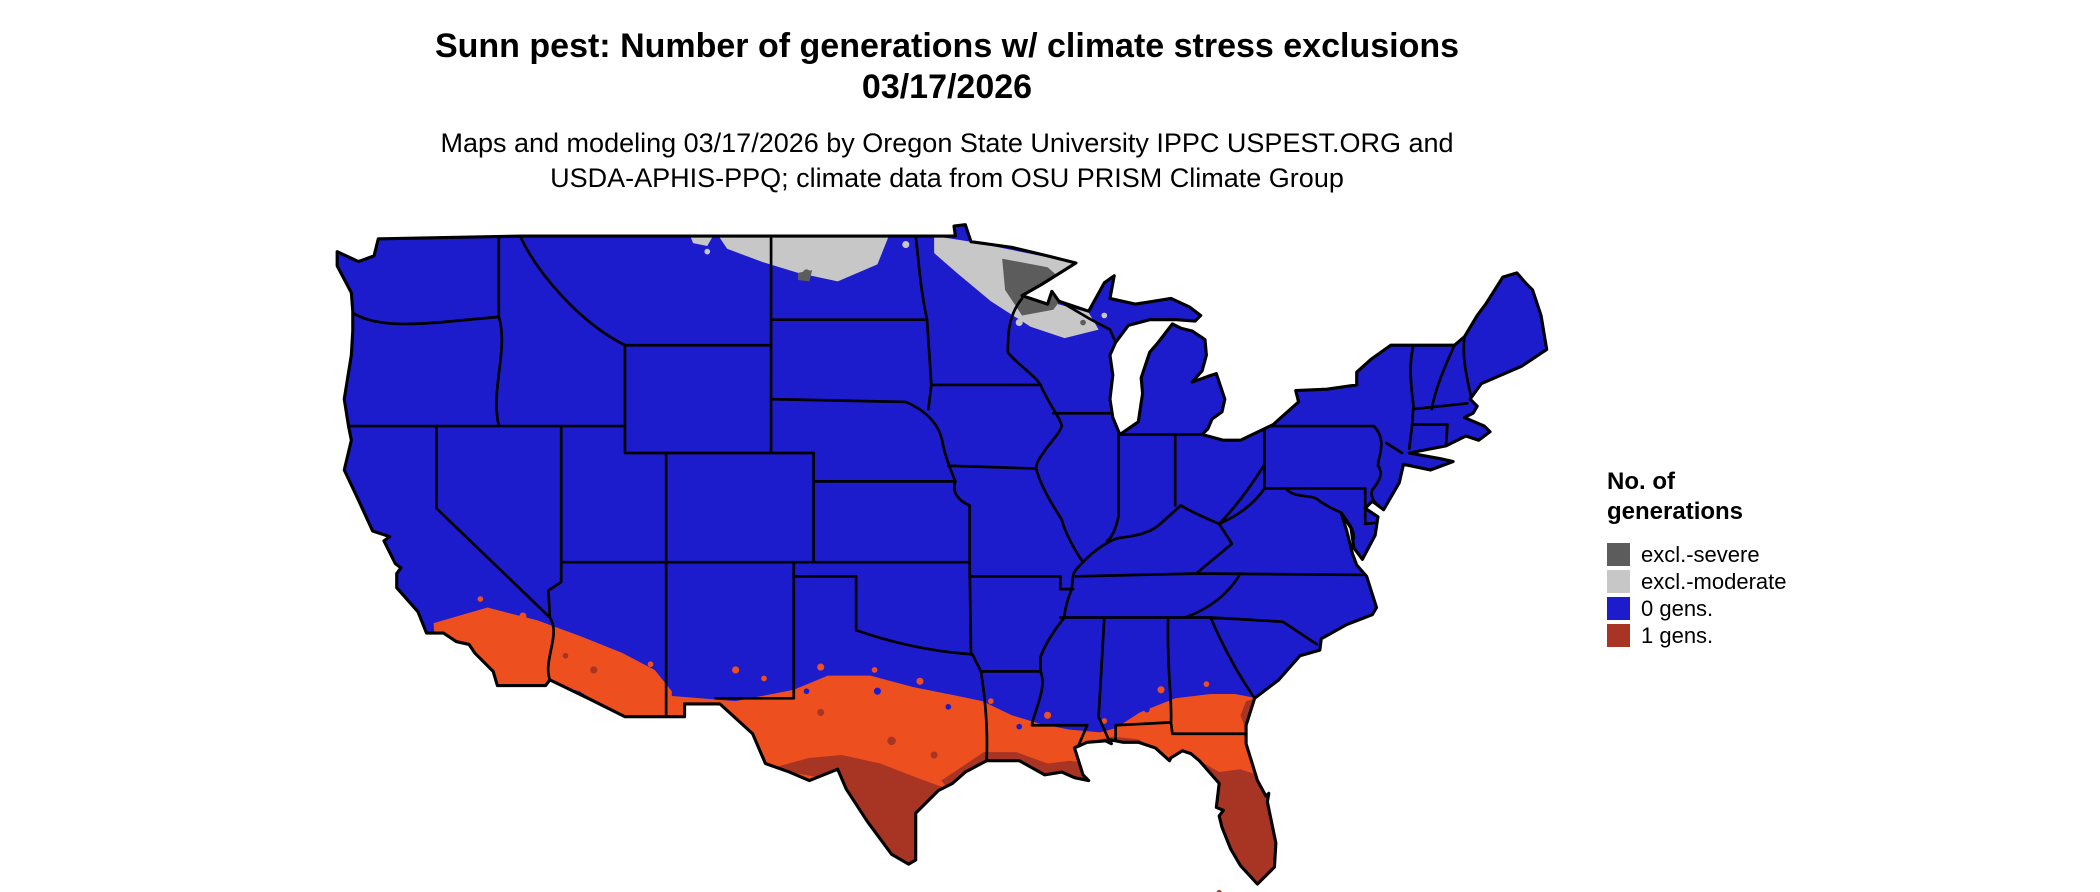 Image resolution: width=2100 pixels, height=892 pixels. I want to click on legend-item-excl-moderate: excl.-moderate, so click(1757, 581).